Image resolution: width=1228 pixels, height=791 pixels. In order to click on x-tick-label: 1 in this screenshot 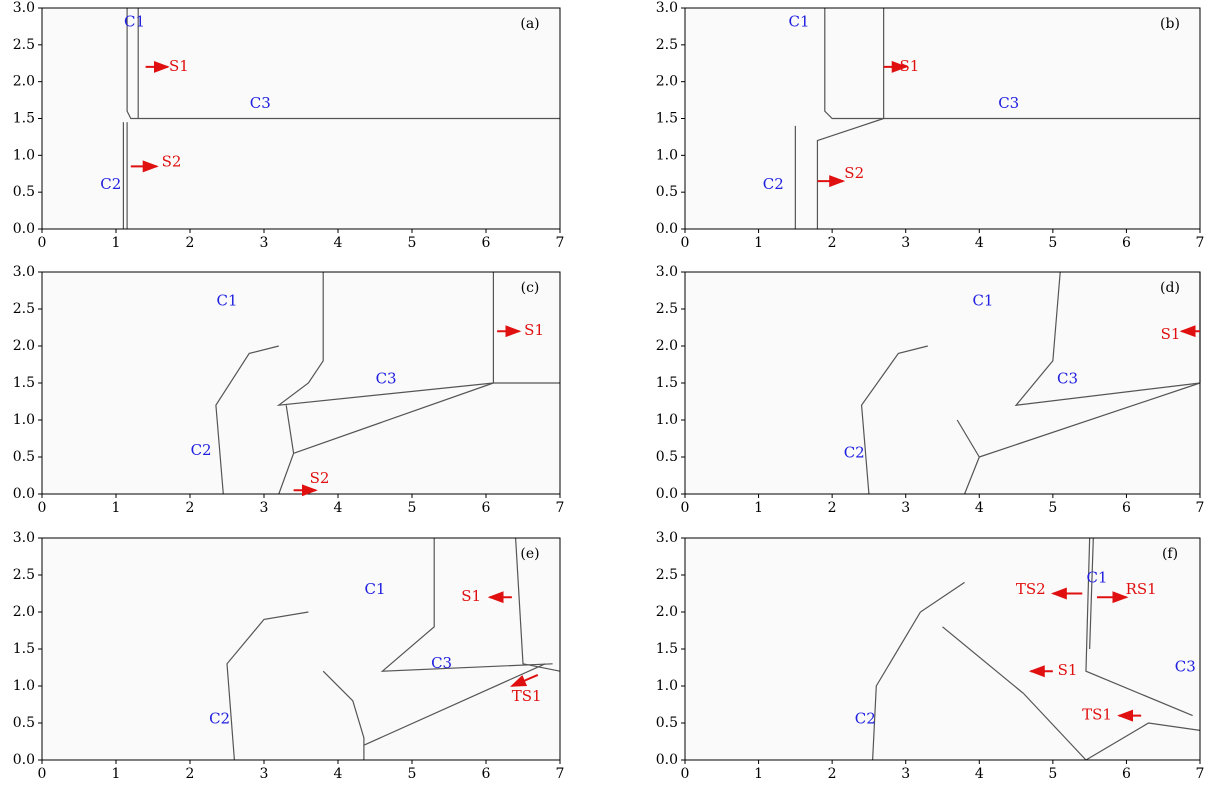, I will do `click(116, 243)`.